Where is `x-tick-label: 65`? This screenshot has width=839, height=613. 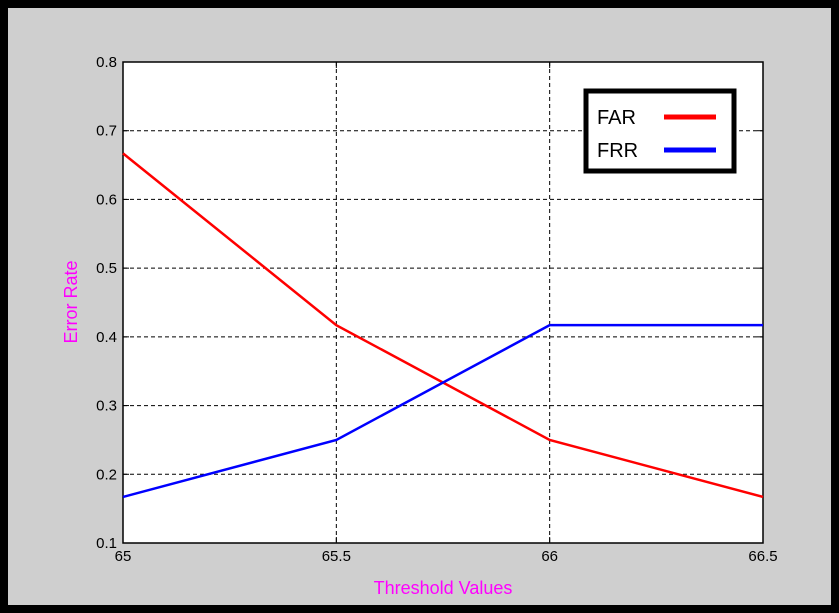 x-tick-label: 65 is located at coordinates (123, 556).